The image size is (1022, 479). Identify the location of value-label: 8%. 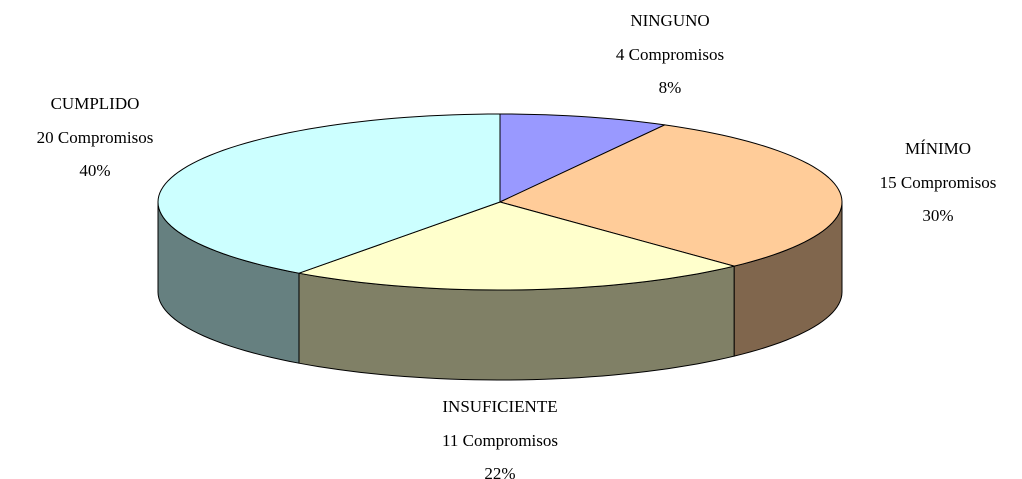
(670, 87).